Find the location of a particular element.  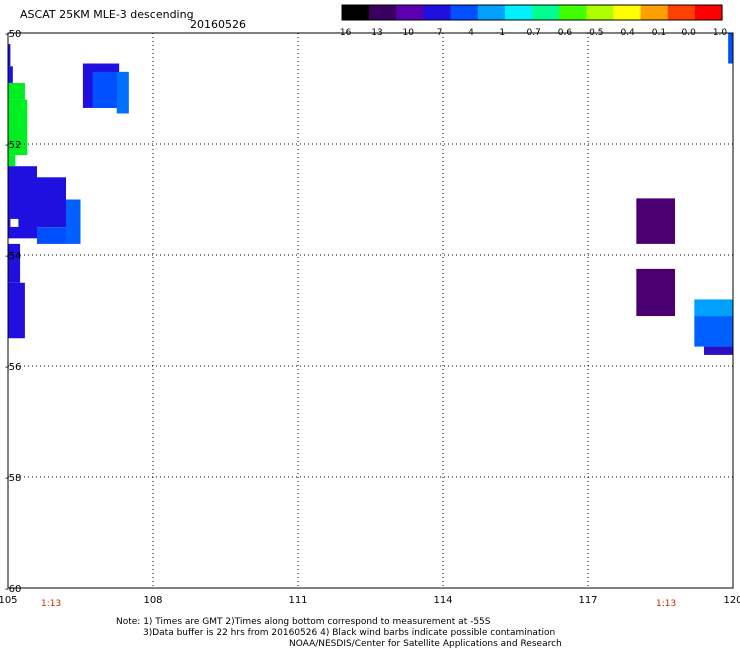

x-tick-label: 117 is located at coordinates (587, 600).